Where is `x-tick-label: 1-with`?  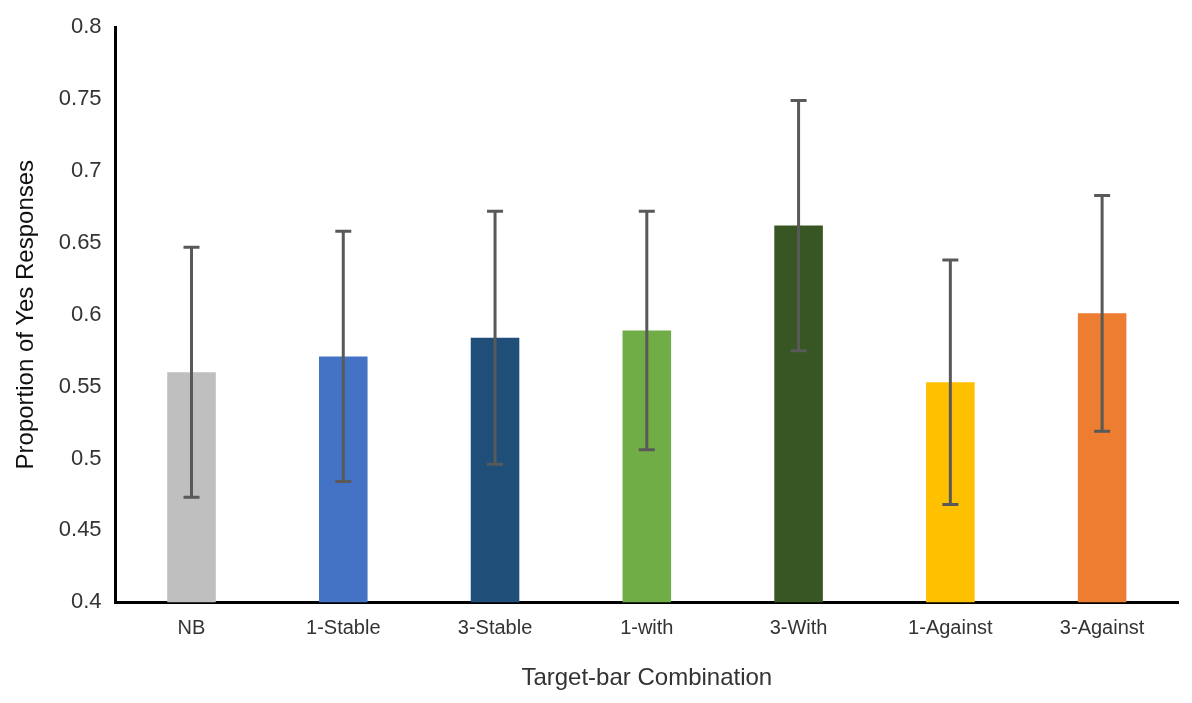 x-tick-label: 1-with is located at coordinates (647, 626).